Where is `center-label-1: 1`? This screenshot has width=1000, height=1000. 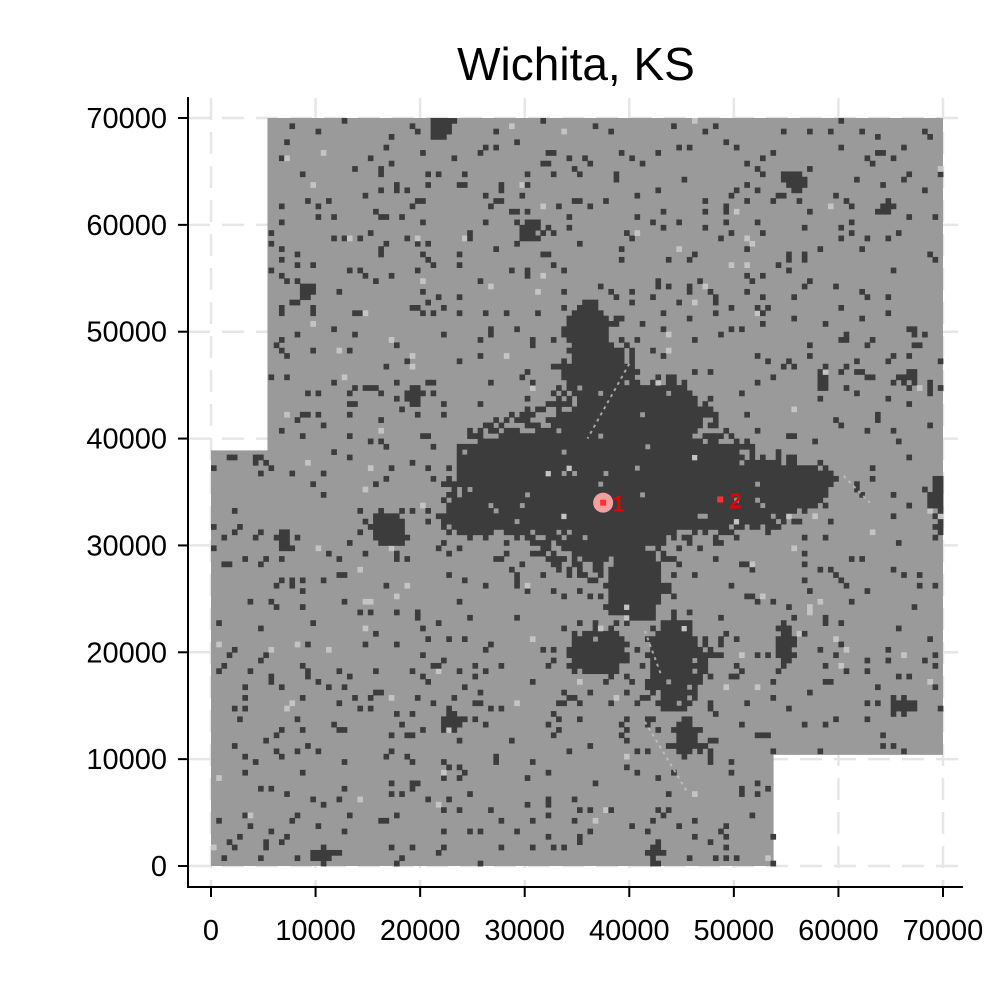
center-label-1: 1 is located at coordinates (618, 504).